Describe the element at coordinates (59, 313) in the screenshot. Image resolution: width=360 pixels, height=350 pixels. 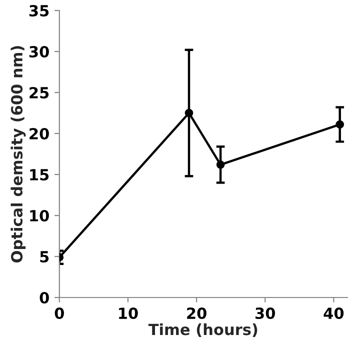
I see `x-tick-label: 0` at that location.